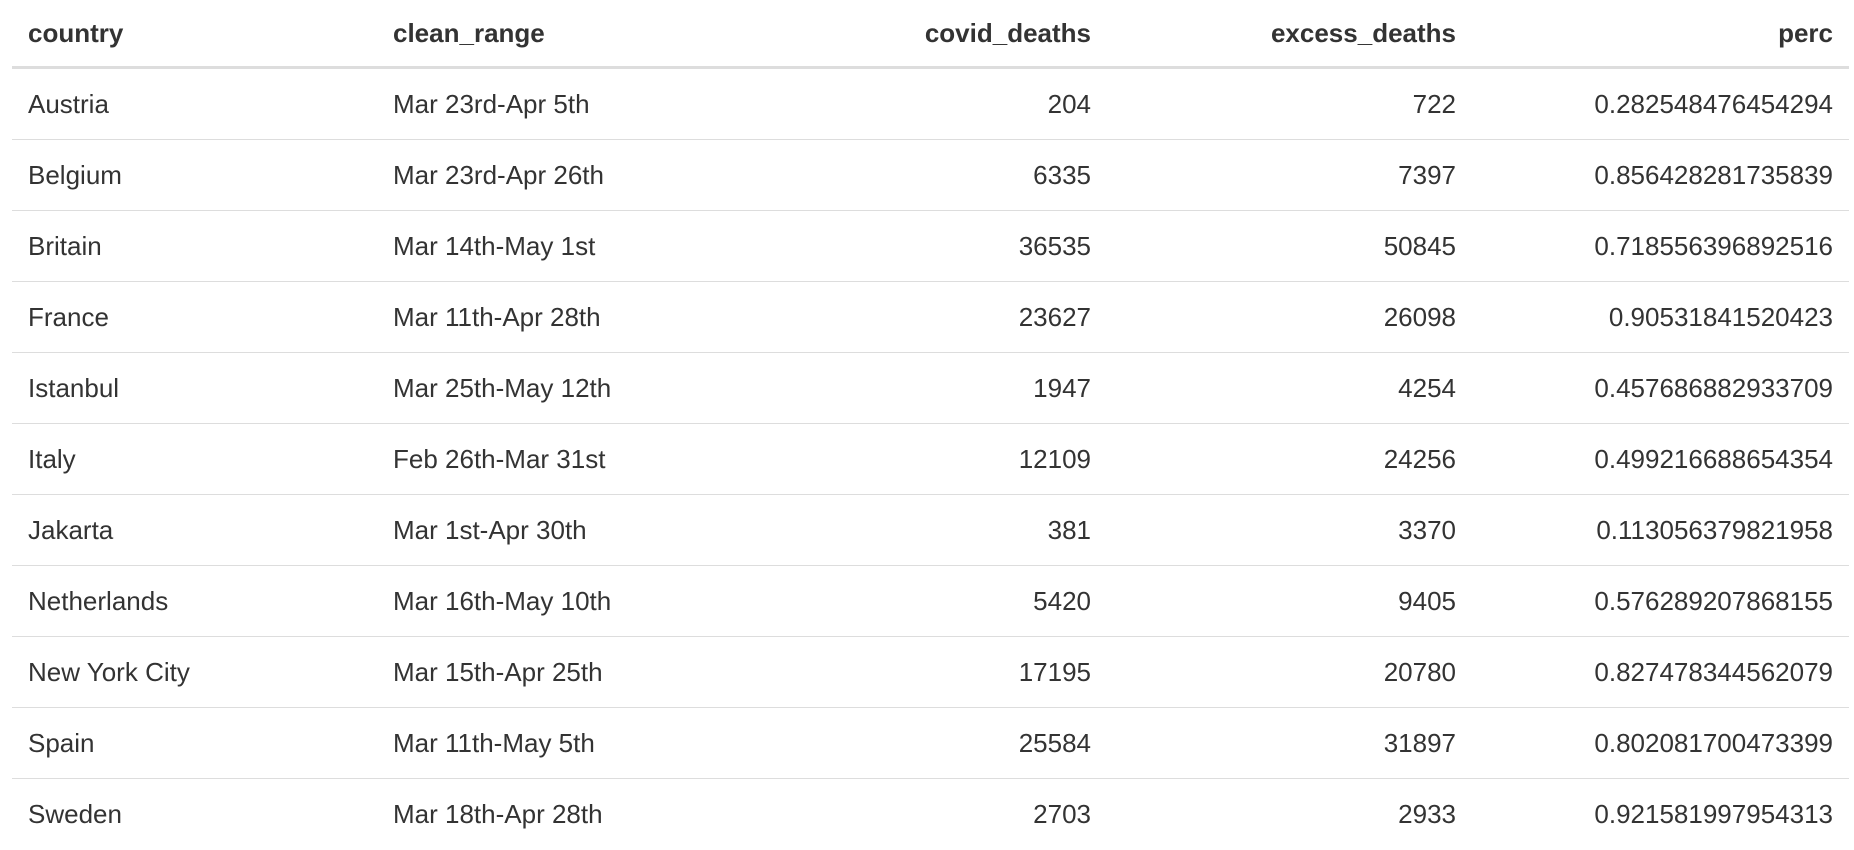 Image resolution: width=1854 pixels, height=850 pixels. What do you see at coordinates (194, 246) in the screenshot?
I see `cell-country: Britain` at bounding box center [194, 246].